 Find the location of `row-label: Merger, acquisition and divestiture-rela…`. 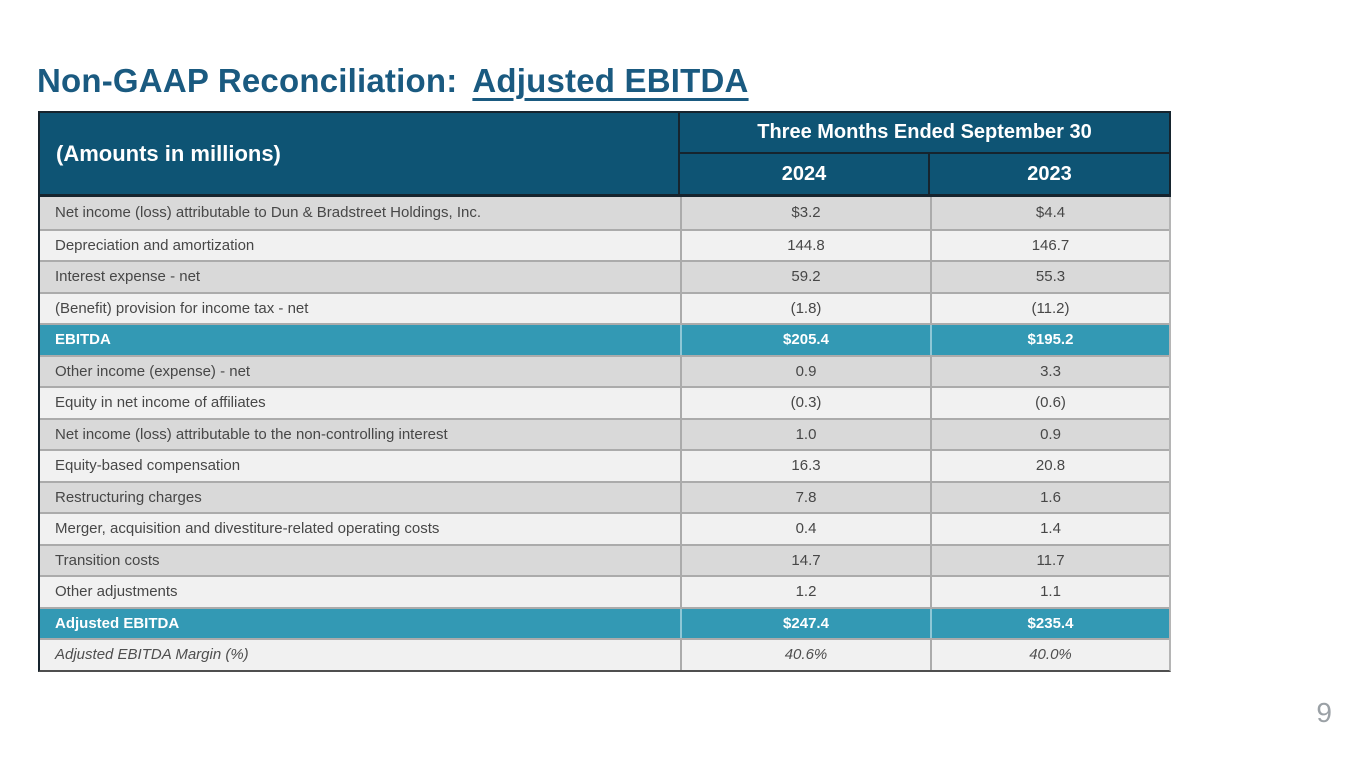

row-label: Merger, acquisition and divestiture-rela… is located at coordinates (247, 529).